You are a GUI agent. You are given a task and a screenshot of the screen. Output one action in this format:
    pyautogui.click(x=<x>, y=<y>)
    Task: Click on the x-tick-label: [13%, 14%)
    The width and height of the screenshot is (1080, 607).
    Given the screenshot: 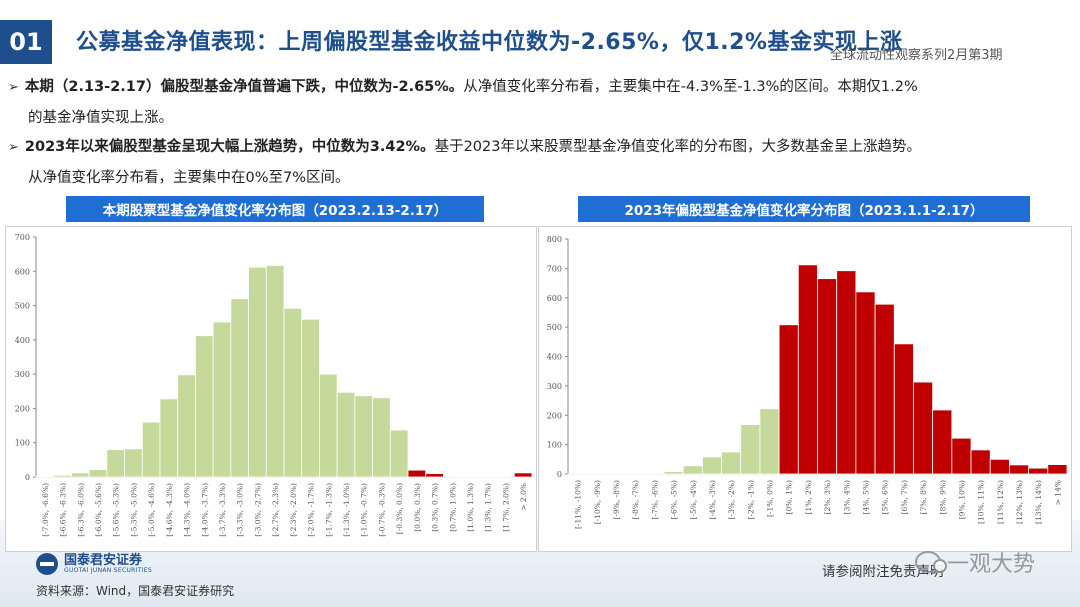 What is the action you would take?
    pyautogui.click(x=1038, y=502)
    